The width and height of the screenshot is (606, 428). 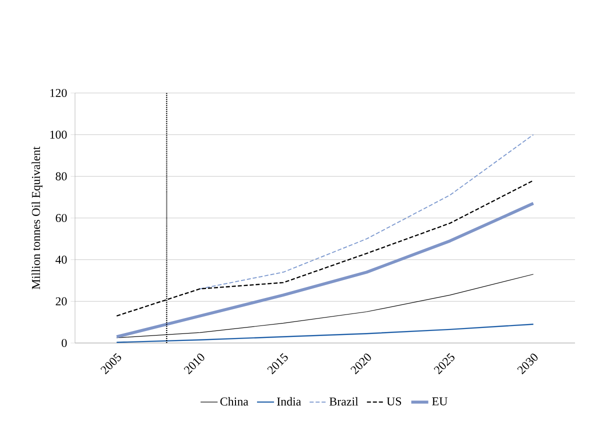 I want to click on y-tick-label: 40, so click(x=61, y=260).